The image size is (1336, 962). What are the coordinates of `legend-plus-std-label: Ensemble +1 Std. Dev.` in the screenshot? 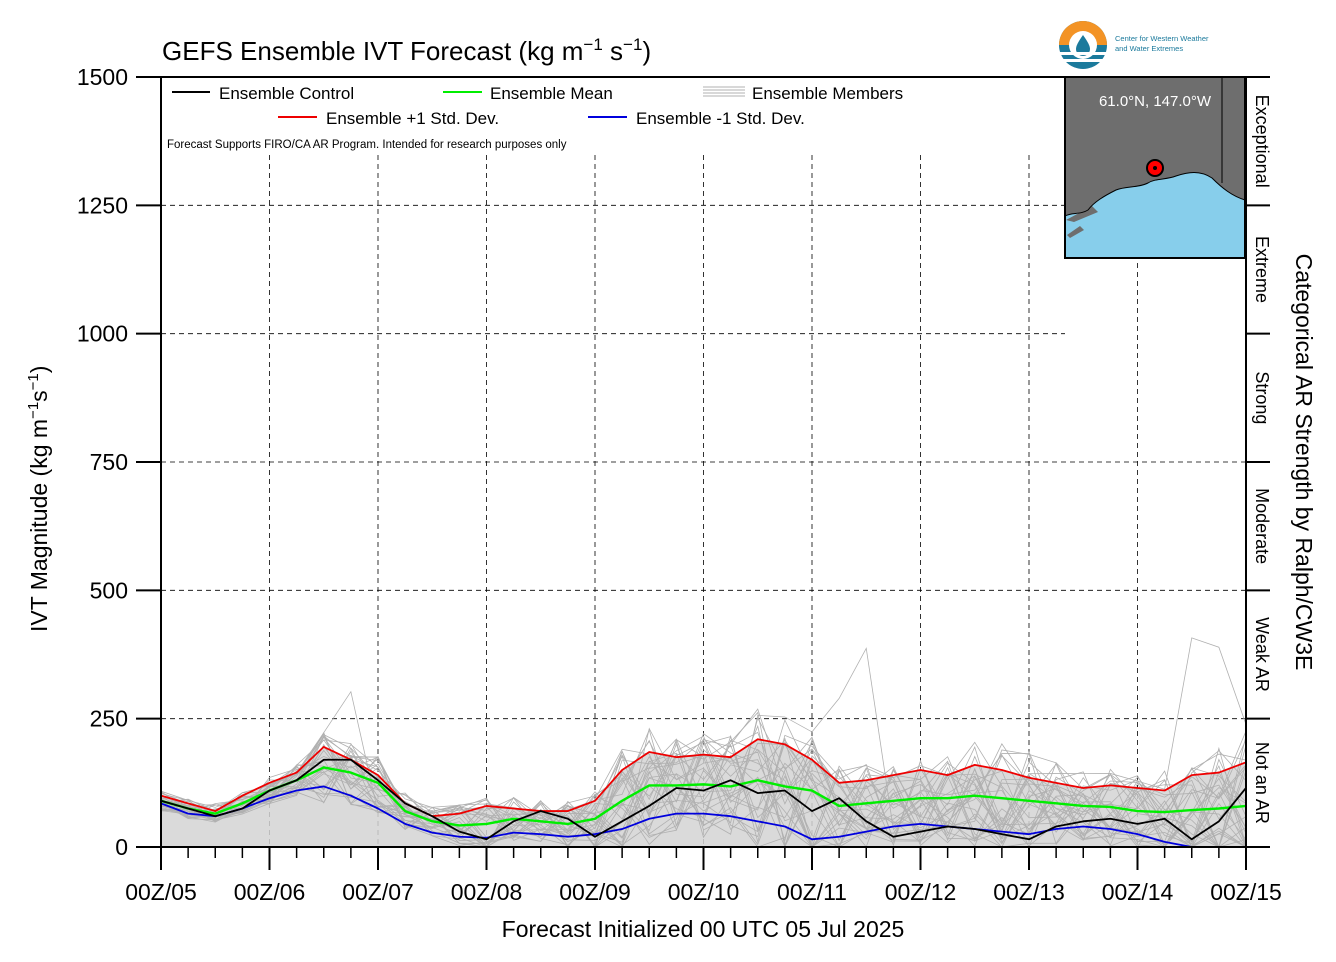 It's located at (412, 118).